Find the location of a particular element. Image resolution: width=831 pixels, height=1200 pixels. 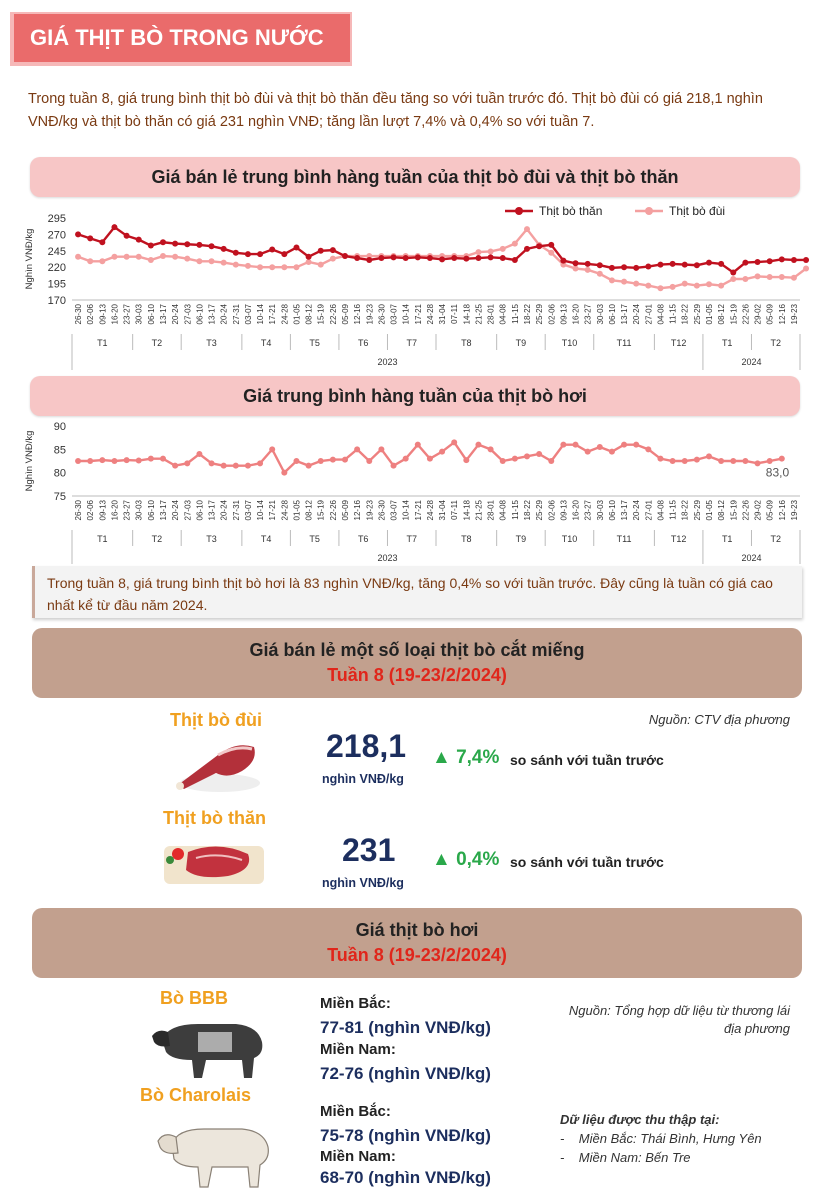

x-tick-label: 17-21 is located at coordinates (418, 313).